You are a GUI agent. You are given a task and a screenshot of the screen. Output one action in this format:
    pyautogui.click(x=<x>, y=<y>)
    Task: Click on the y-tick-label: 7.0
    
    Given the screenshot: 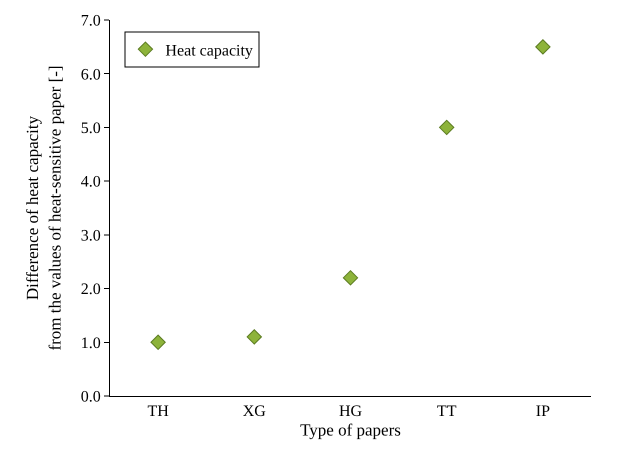 What is the action you would take?
    pyautogui.click(x=90, y=21)
    